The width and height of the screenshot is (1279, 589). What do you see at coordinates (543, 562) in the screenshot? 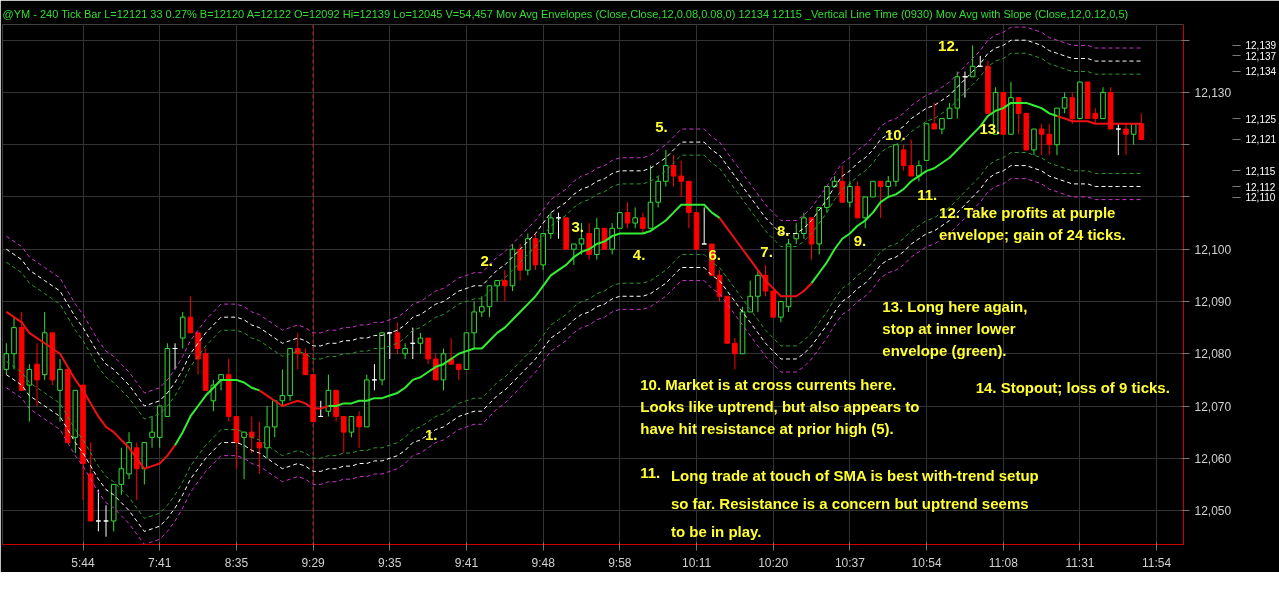
I see `x-tick-label: 9:48` at bounding box center [543, 562].